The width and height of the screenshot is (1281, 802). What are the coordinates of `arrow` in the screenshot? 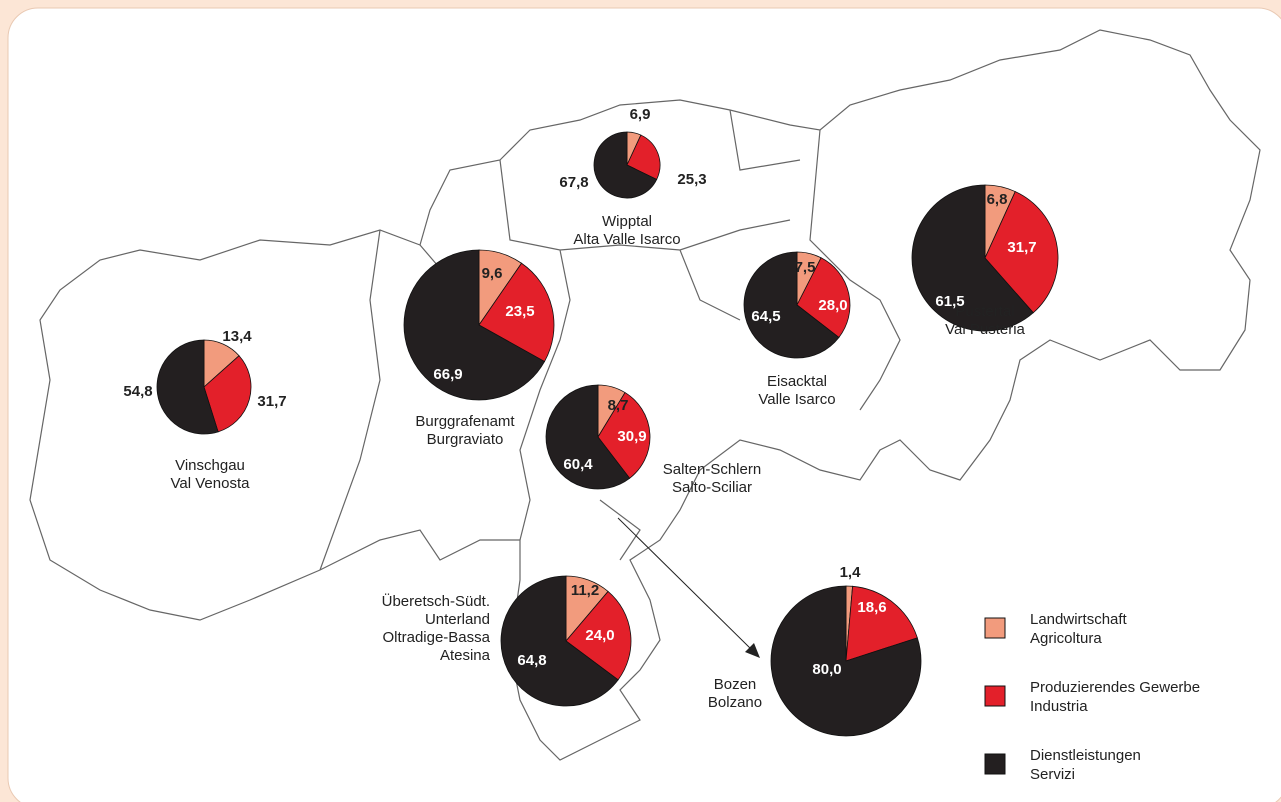 It's located at (685, 584).